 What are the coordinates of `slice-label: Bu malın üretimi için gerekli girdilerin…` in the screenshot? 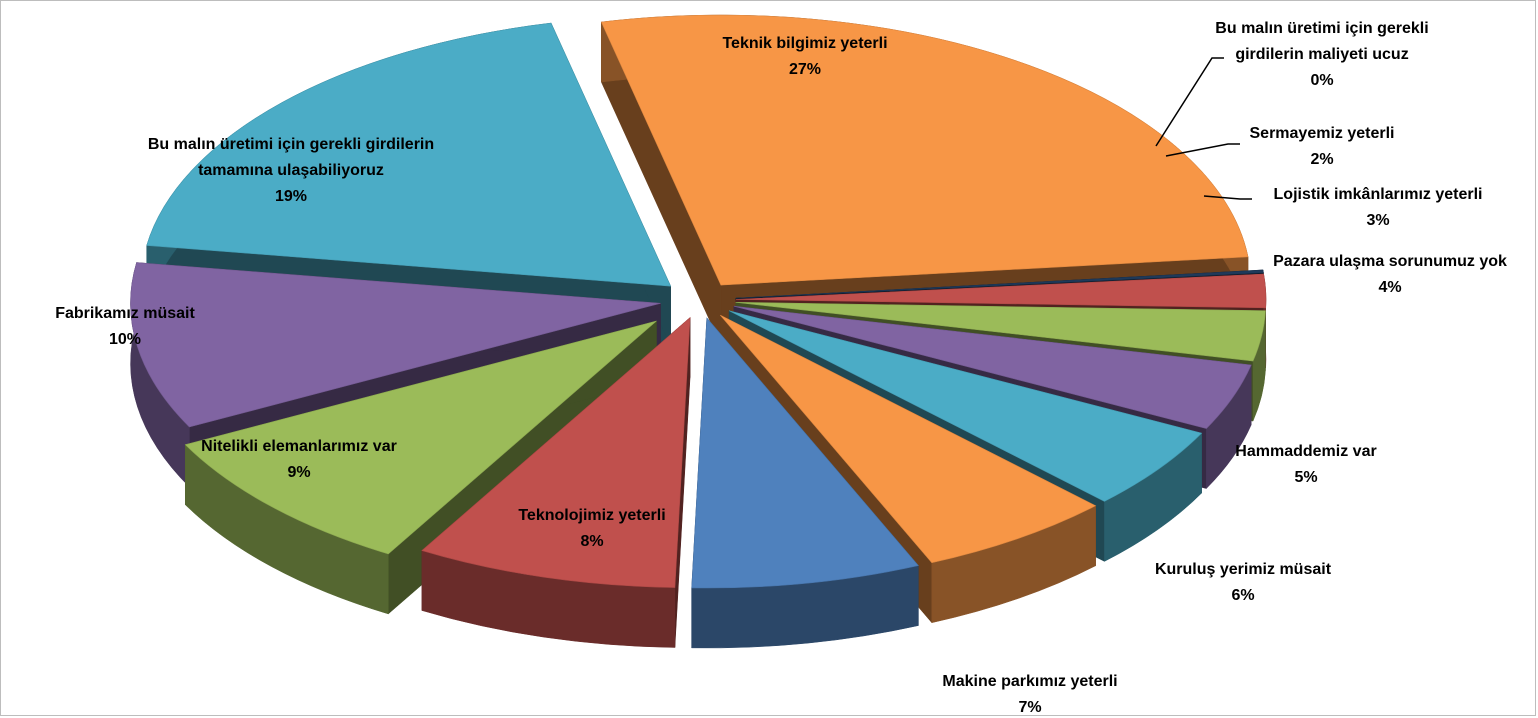 It's located at (291, 170).